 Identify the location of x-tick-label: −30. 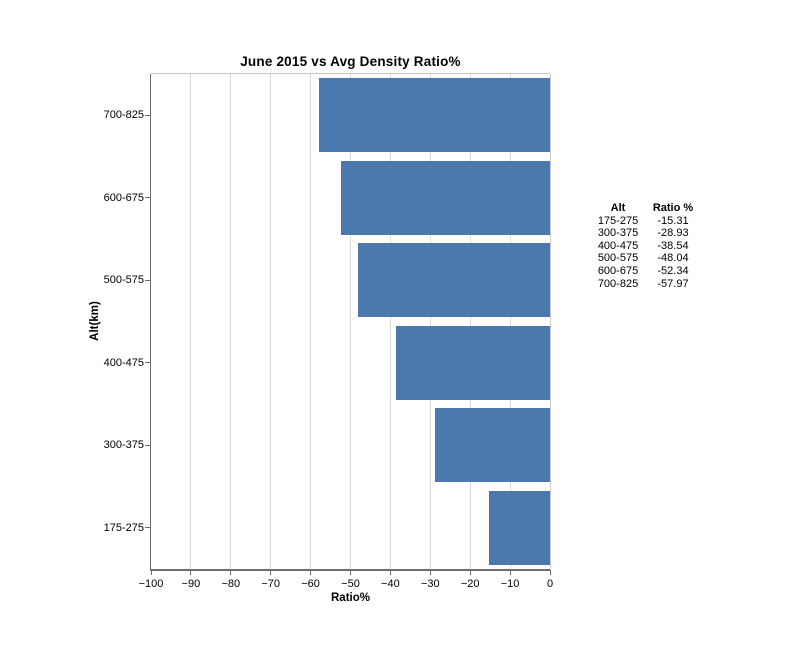
(430, 584).